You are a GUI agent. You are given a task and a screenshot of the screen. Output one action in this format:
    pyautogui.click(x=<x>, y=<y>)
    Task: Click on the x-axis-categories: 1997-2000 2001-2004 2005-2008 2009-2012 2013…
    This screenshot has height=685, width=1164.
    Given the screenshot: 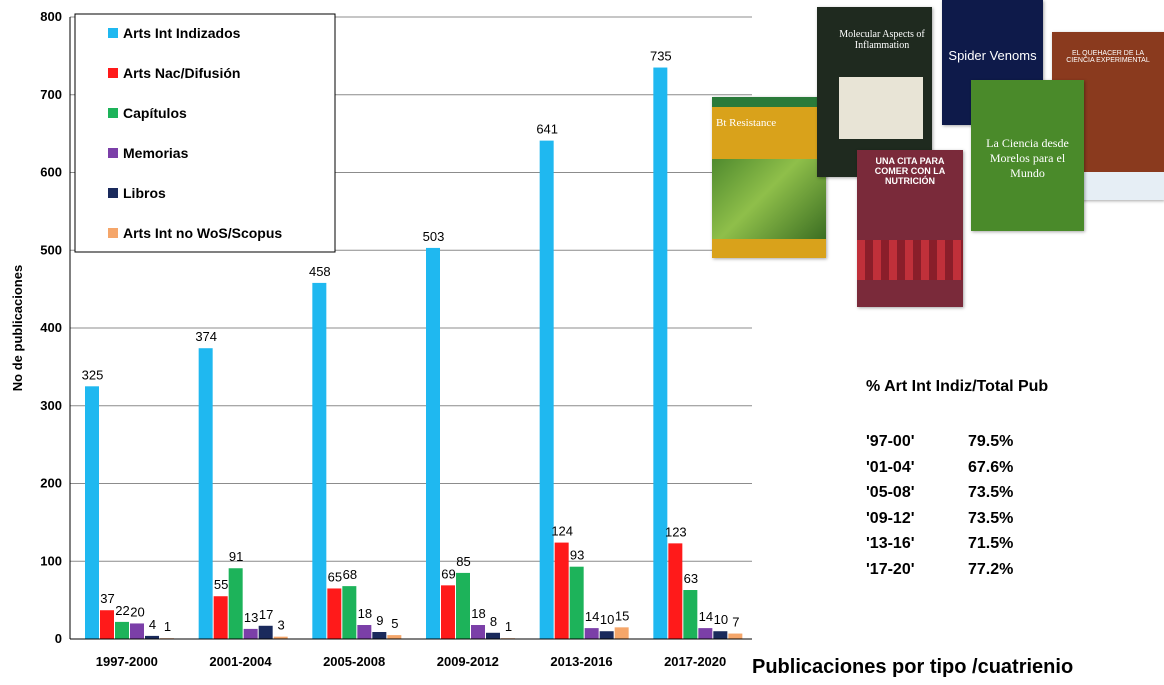 What is the action you would take?
    pyautogui.click(x=411, y=661)
    